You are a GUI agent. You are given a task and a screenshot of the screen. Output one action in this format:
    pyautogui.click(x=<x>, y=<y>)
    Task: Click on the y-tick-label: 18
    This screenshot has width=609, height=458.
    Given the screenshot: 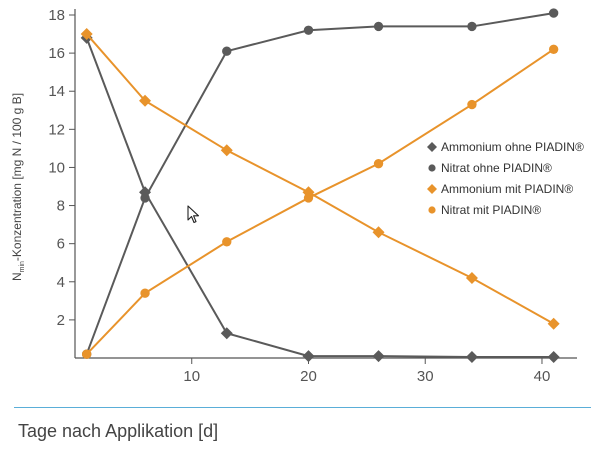 What is the action you would take?
    pyautogui.click(x=56, y=15)
    